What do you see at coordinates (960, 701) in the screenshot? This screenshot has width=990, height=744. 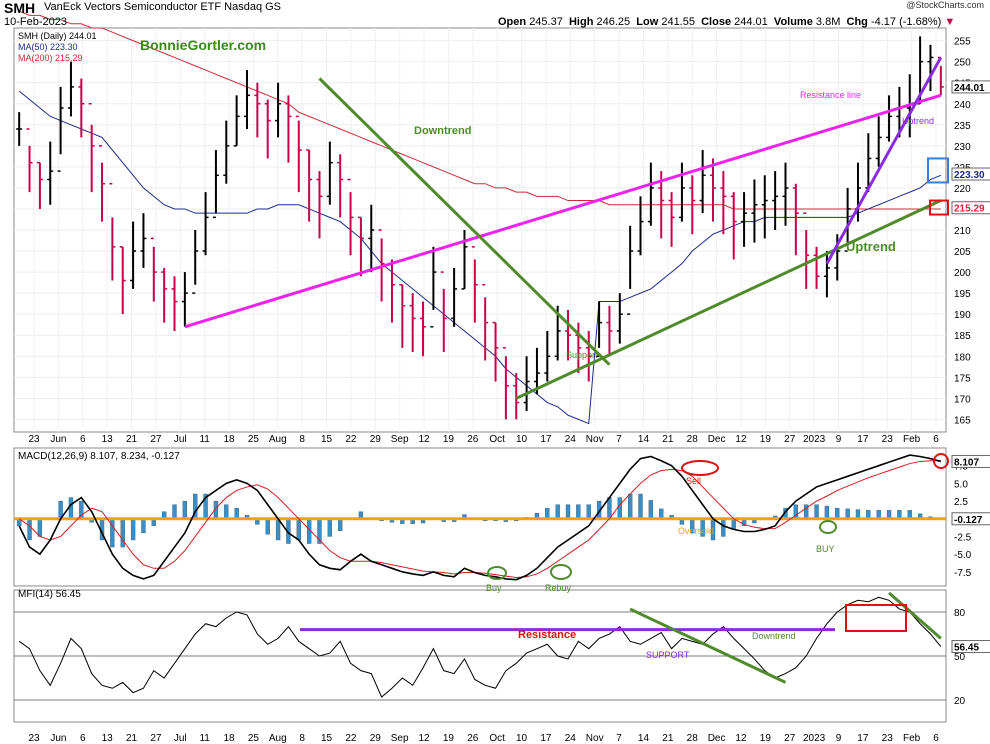 I see `mfi-tick-label: 20` at bounding box center [960, 701].